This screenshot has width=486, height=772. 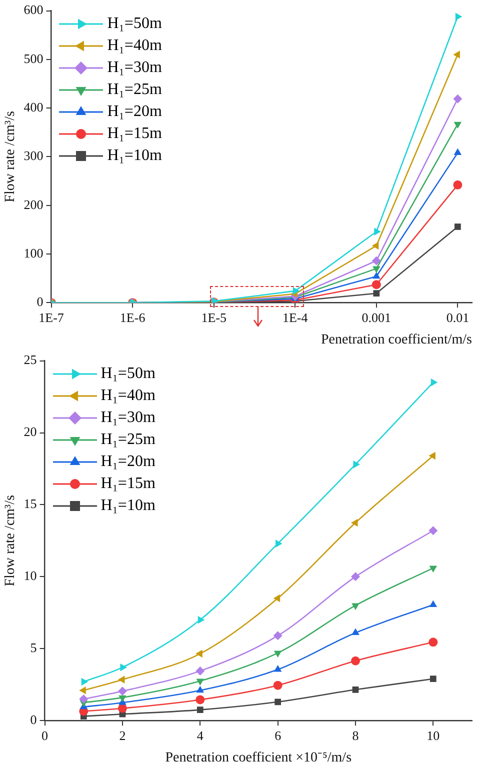 What do you see at coordinates (30, 360) in the screenshot?
I see `y-tick-label: 25` at bounding box center [30, 360].